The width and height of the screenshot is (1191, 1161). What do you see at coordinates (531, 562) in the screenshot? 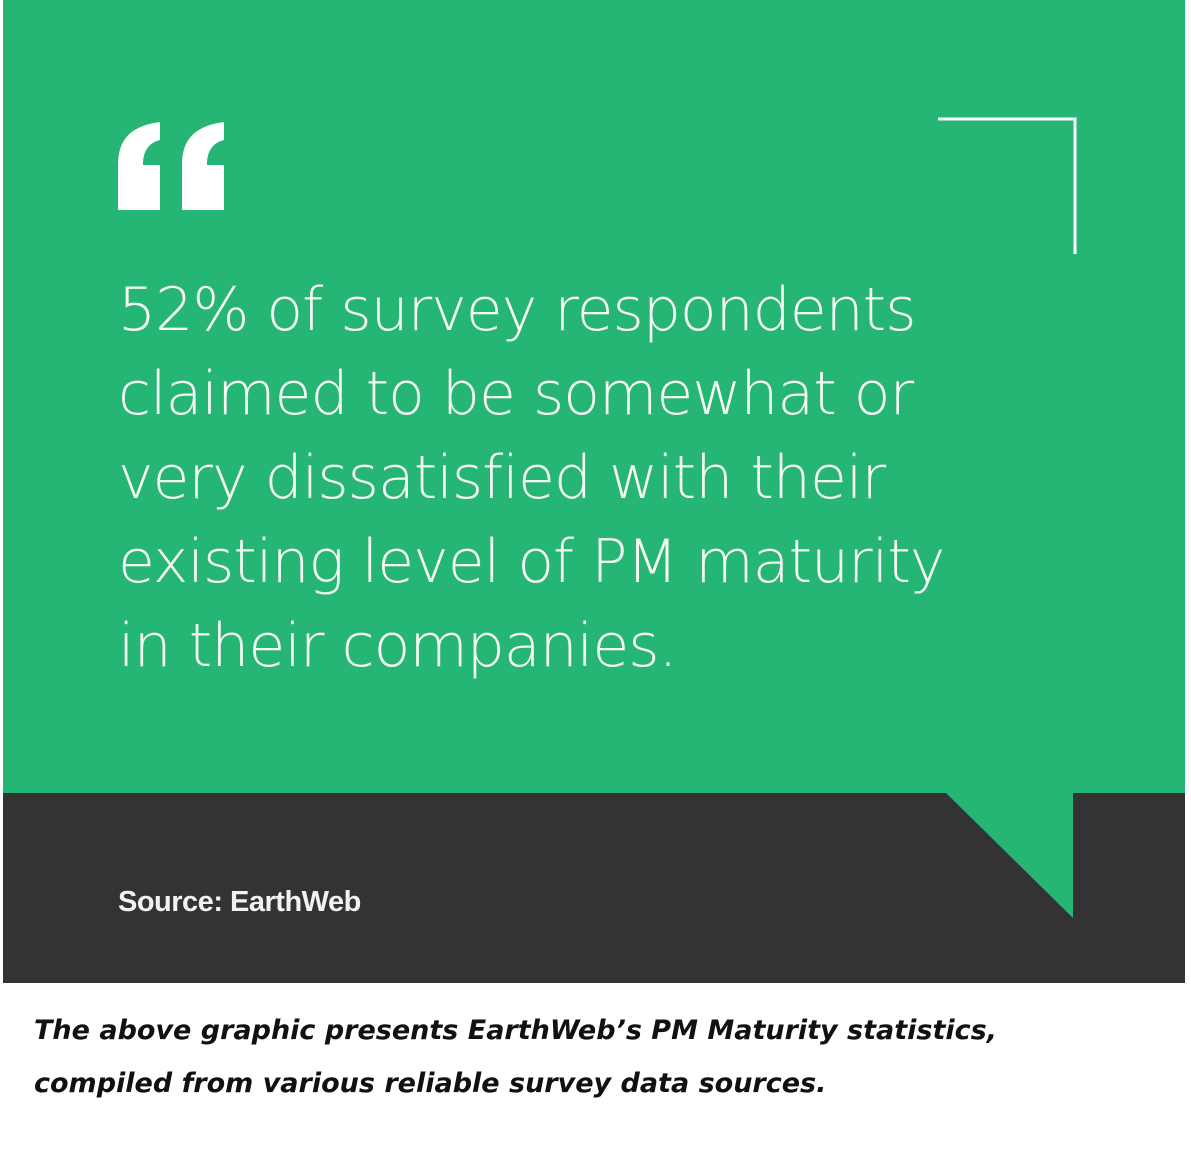
I see `quote-line: existing level of PM maturity` at bounding box center [531, 562].